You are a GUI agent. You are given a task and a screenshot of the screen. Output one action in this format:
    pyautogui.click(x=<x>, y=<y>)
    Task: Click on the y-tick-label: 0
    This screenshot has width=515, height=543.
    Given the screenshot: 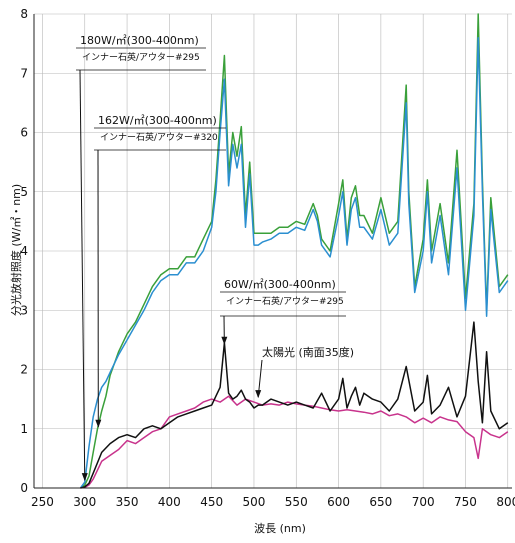 What is the action you would take?
    pyautogui.click(x=24, y=488)
    